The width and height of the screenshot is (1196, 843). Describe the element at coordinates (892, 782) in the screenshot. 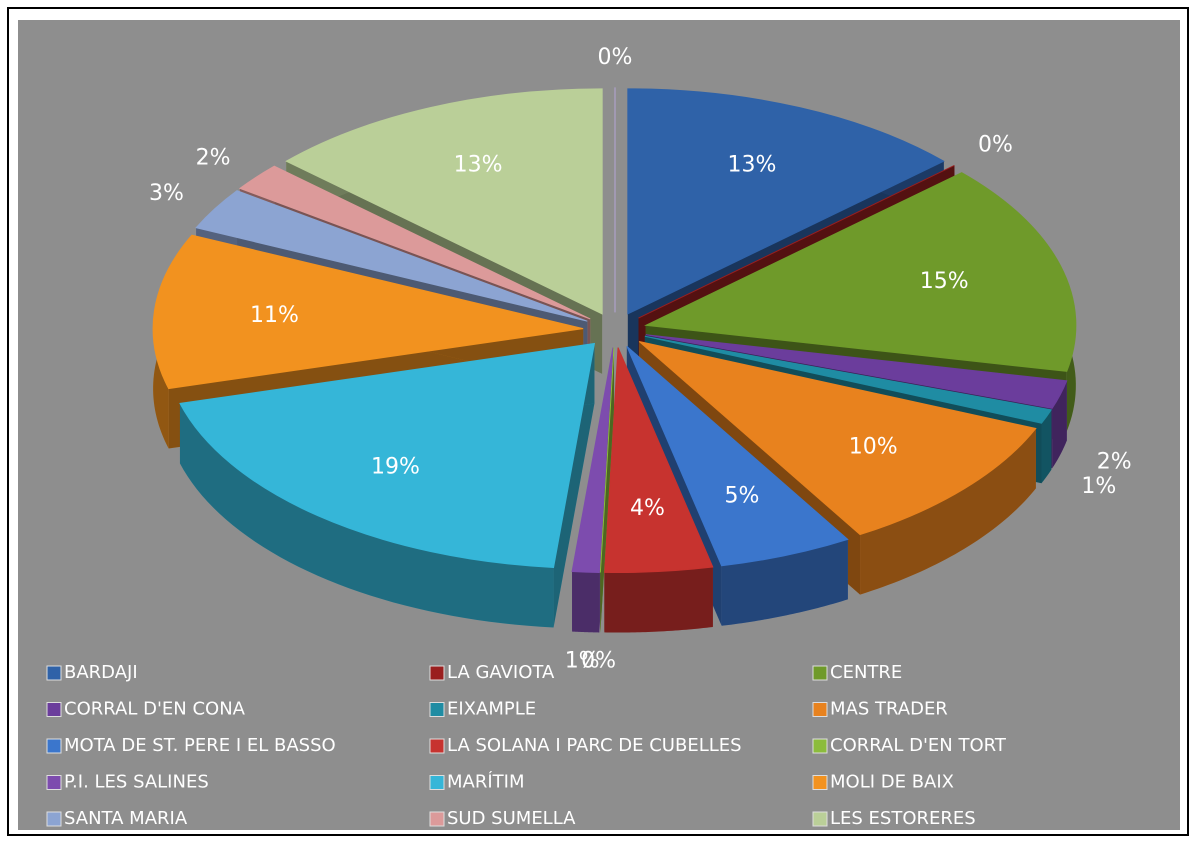

I see `legend-label: MOLI DE BAIX` at that location.